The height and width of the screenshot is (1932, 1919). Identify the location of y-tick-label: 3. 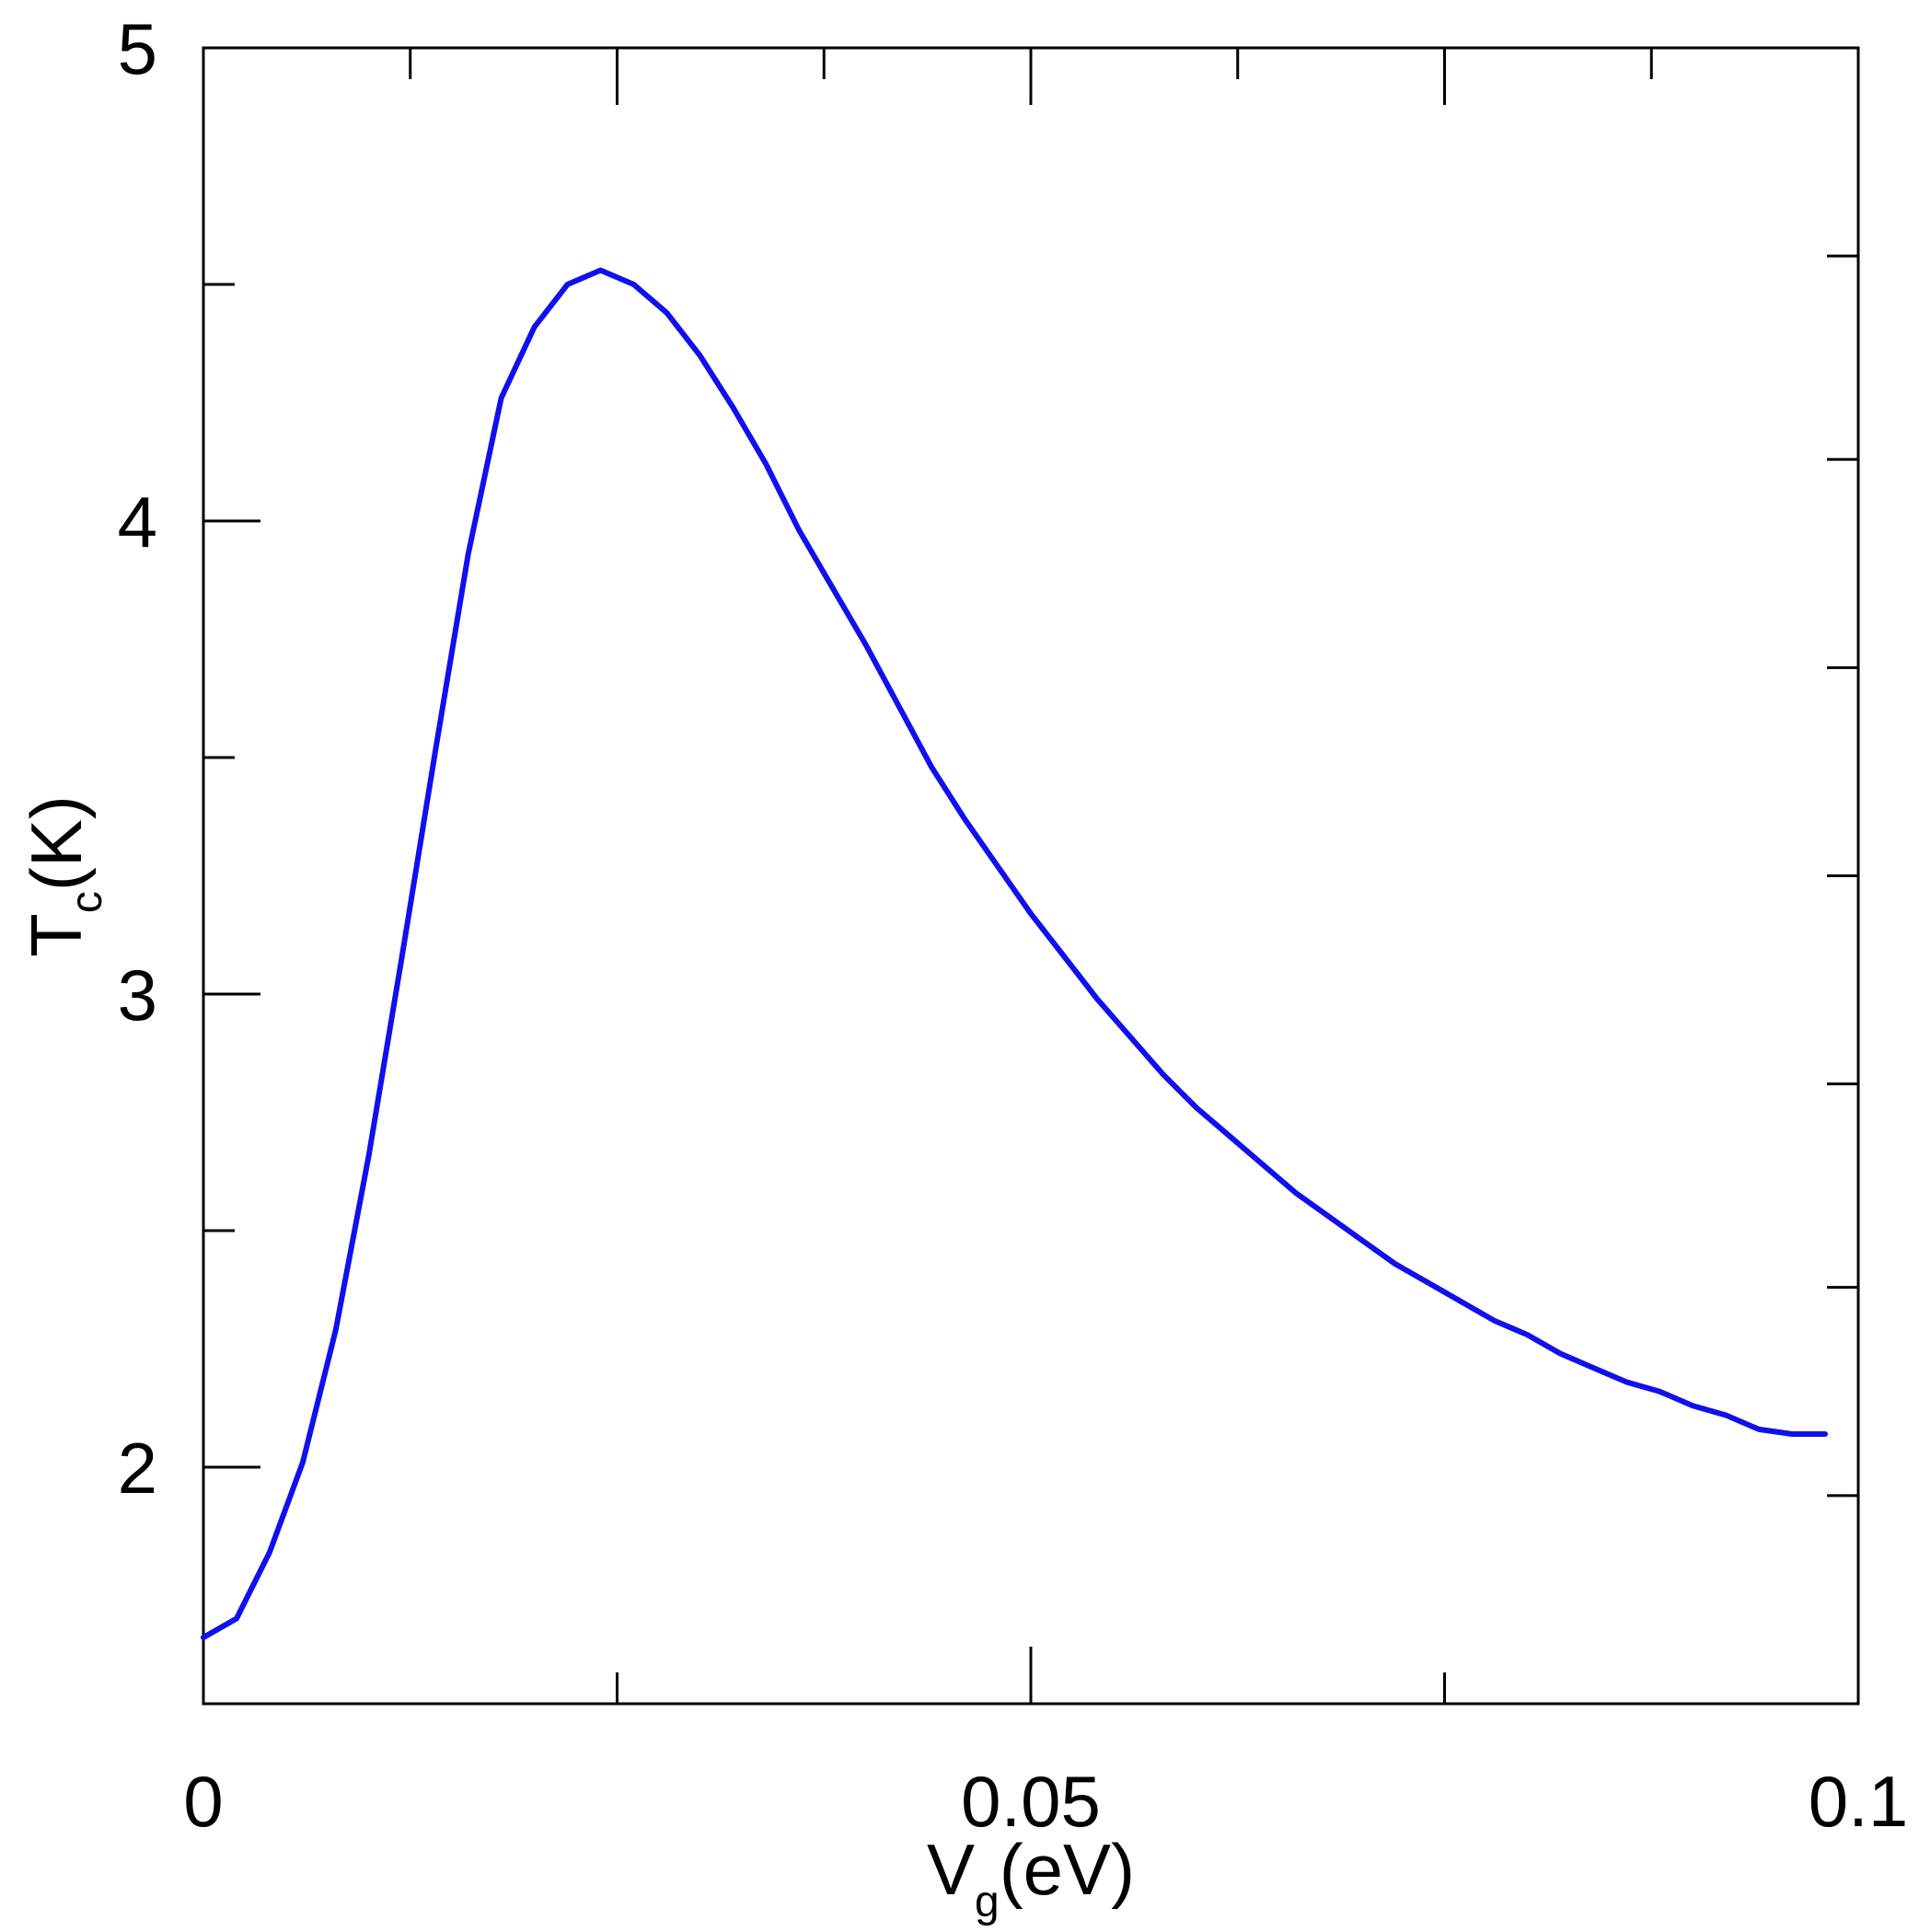
(138, 995).